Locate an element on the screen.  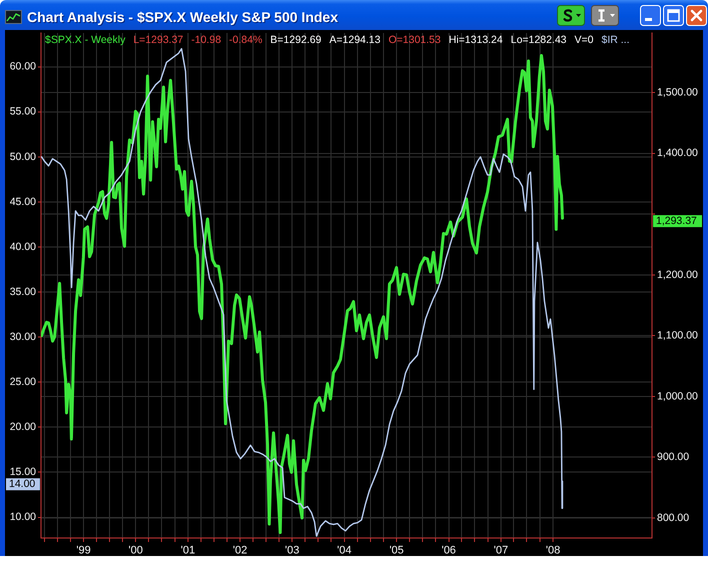
y-tick-label: 50.00 is located at coordinates (23, 156).